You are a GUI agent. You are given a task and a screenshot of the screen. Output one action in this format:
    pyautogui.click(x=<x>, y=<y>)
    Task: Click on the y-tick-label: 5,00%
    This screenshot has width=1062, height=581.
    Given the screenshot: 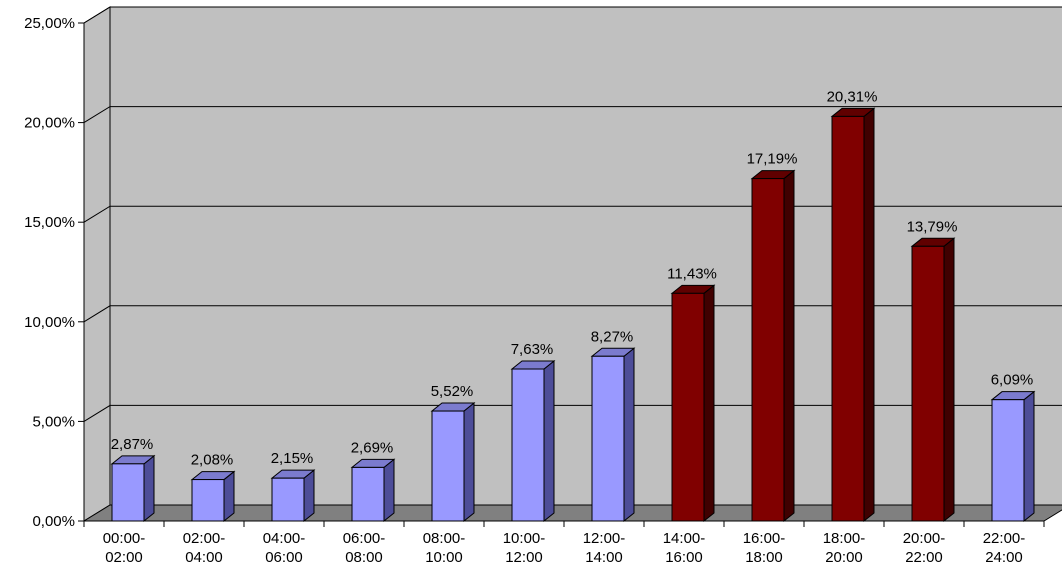 What is the action you would take?
    pyautogui.click(x=53, y=421)
    